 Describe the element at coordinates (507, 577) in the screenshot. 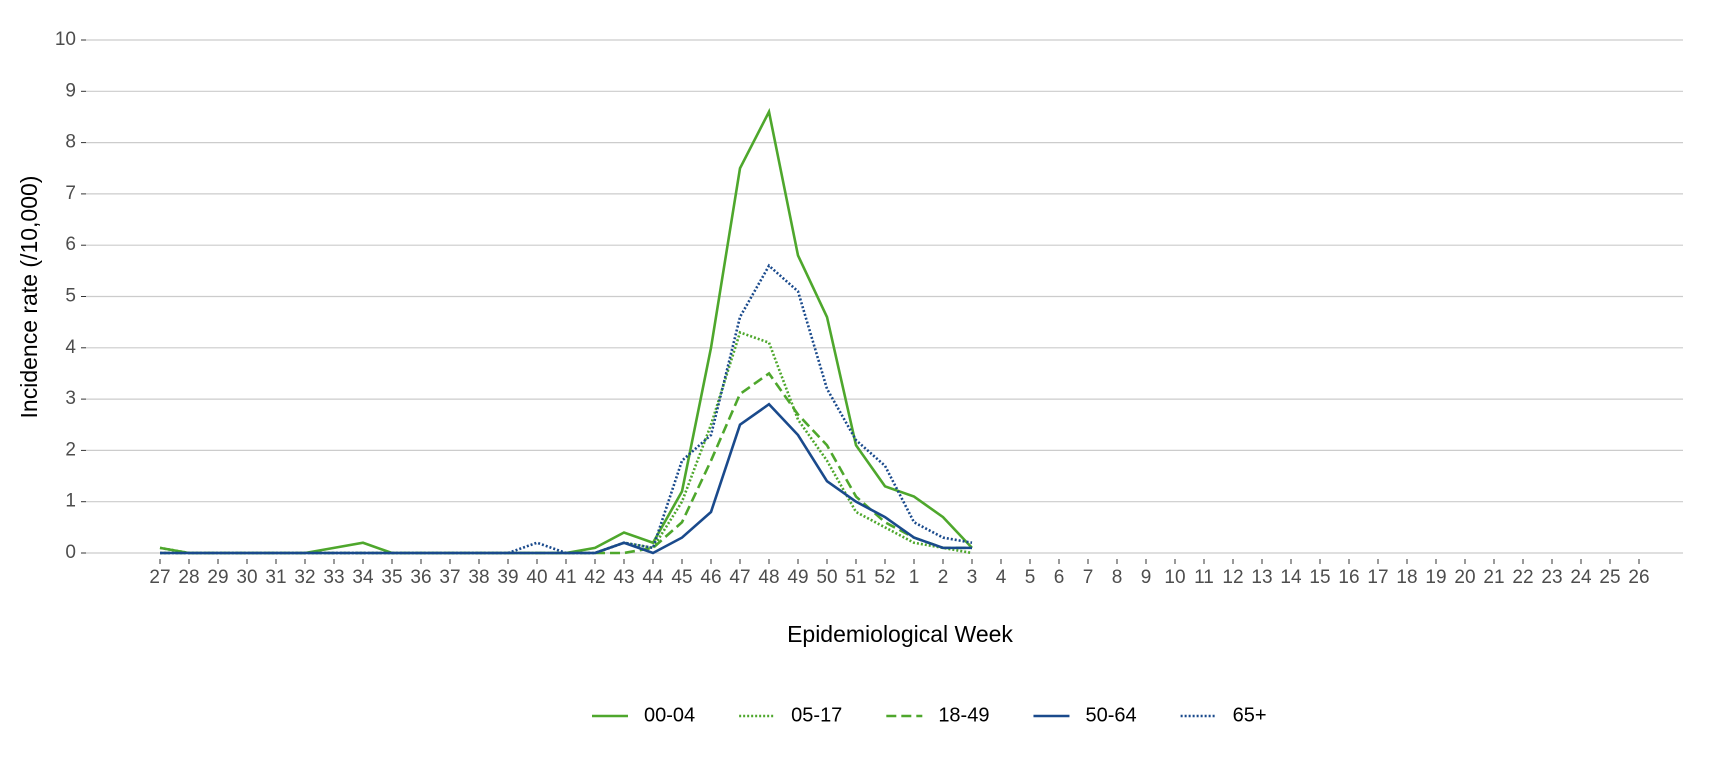

I see `x-tick-label: 39` at that location.